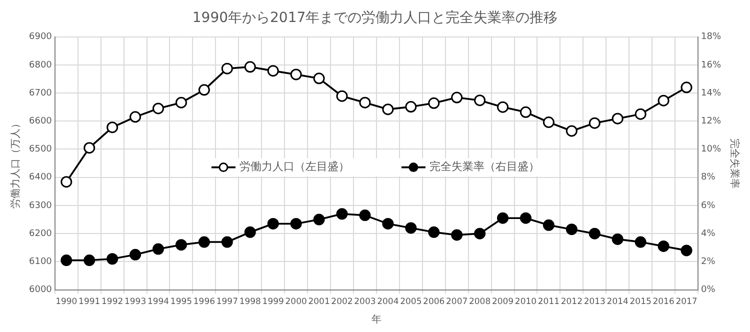 This screenshot has height=332, width=750. I want to click on y2-tick-label: 16%, so click(711, 65).